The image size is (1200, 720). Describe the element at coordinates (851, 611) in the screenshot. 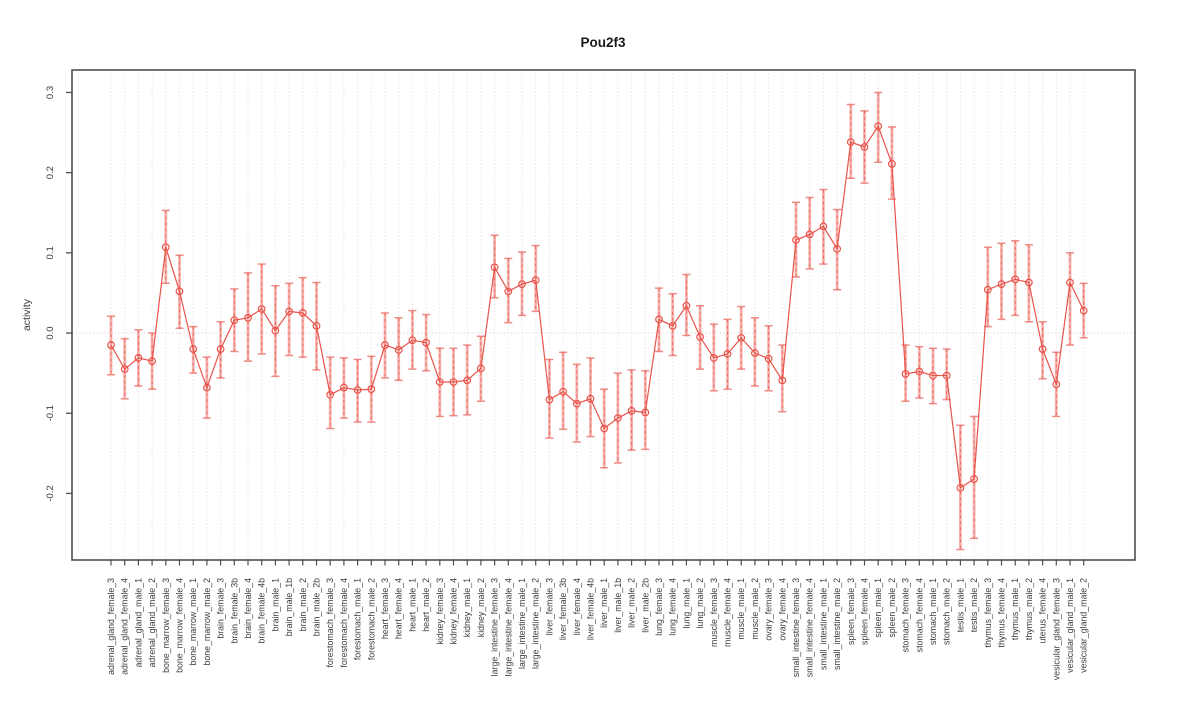

I see `x-tick-label: spleen_female_3` at that location.